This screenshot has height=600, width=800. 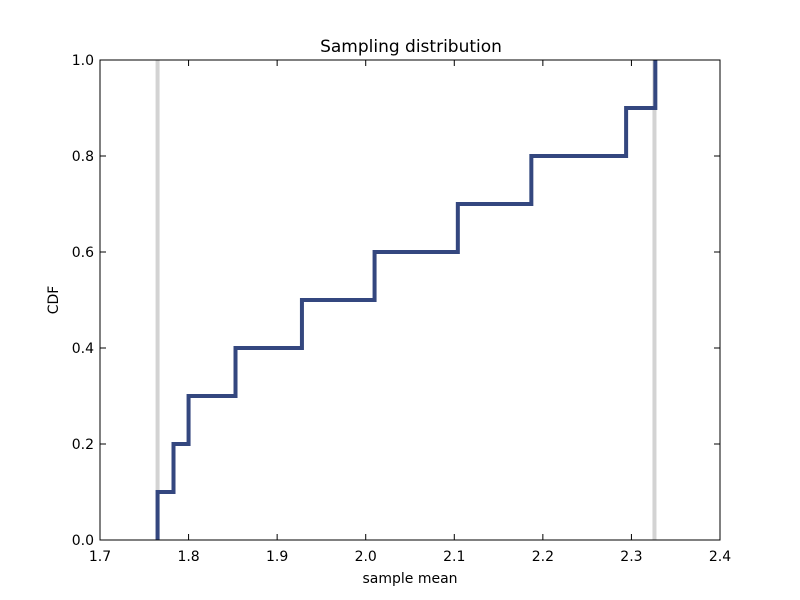 I want to click on chart-title: Sampling distribution, so click(x=411, y=47).